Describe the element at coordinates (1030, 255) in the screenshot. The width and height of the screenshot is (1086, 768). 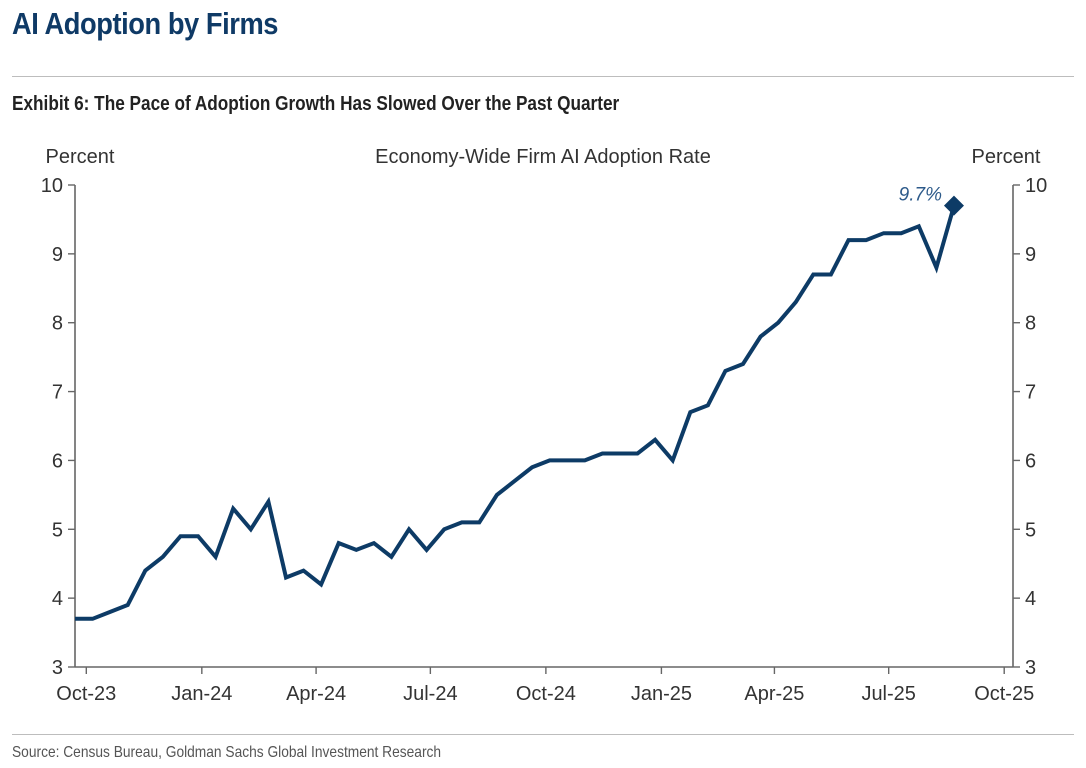
I see `y-tick-label-right: 9` at that location.